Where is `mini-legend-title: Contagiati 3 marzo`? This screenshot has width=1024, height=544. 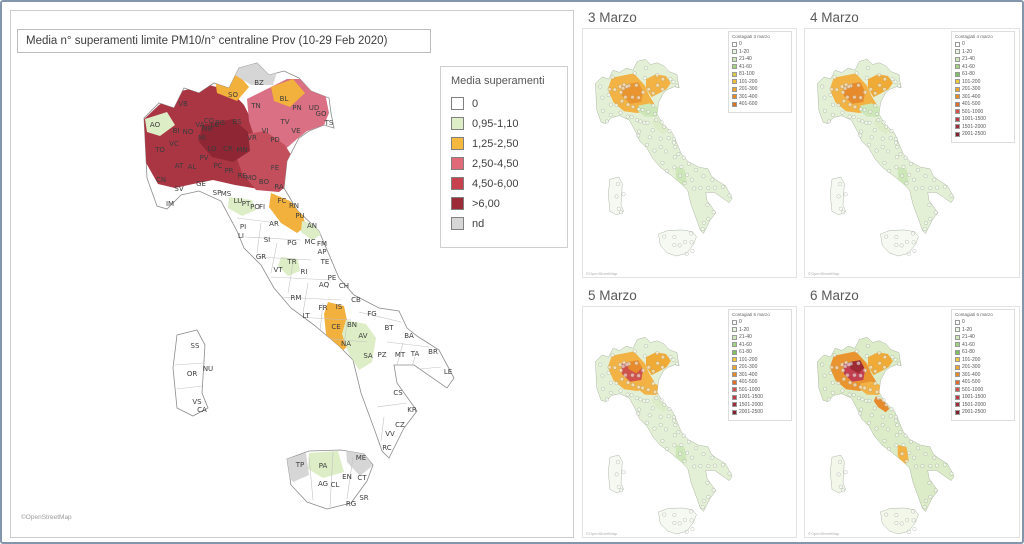 mini-legend-title: Contagiati 3 marzo is located at coordinates (751, 36).